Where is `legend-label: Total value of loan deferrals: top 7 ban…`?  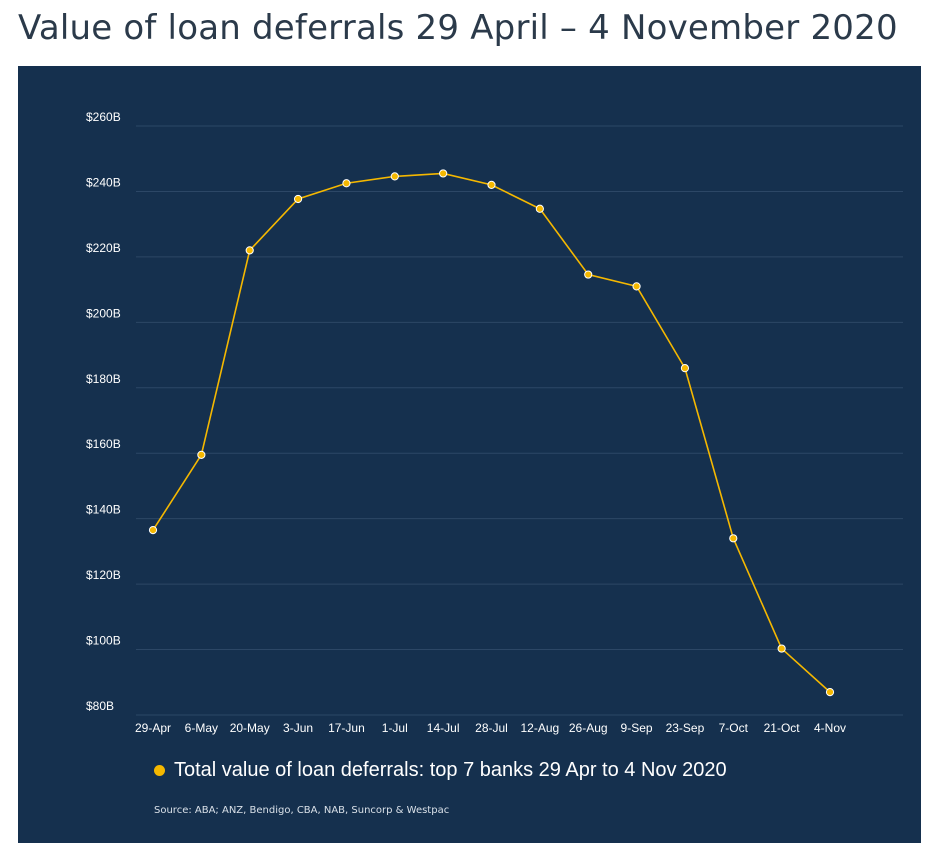 legend-label: Total value of loan deferrals: top 7 ban… is located at coordinates (450, 770).